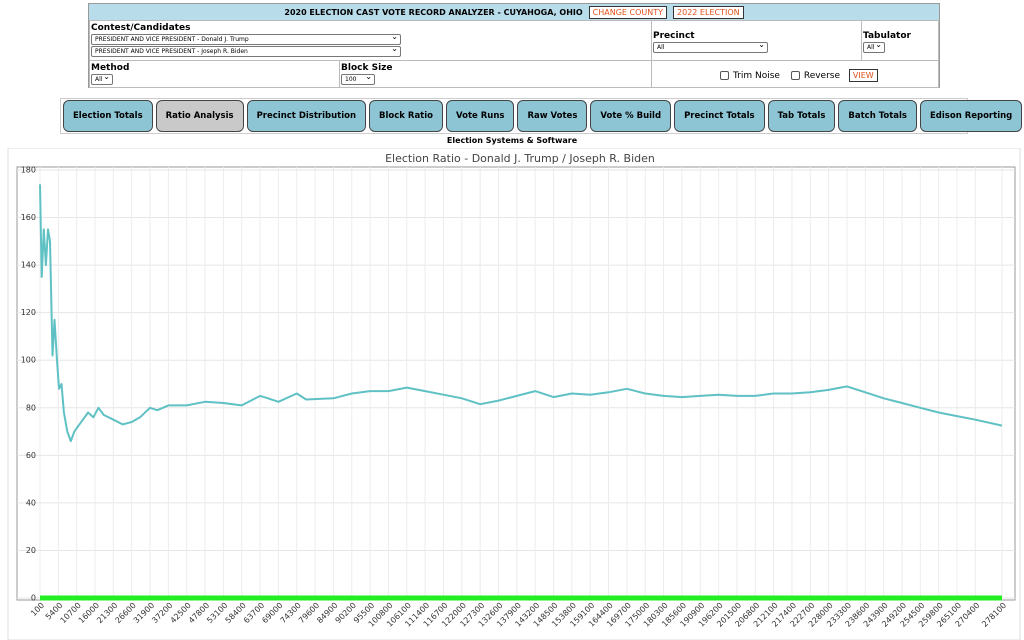  I want to click on precinct-cell: Precinct All, so click(756, 40).